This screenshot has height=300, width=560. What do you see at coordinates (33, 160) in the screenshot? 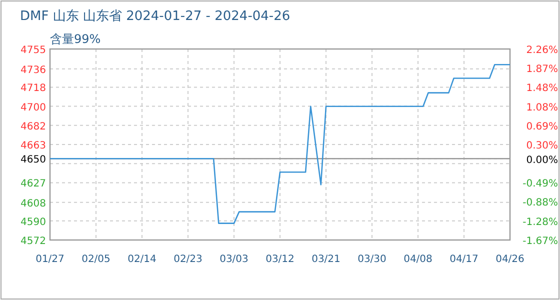
I see `y-tick-label: 4650` at bounding box center [33, 160].